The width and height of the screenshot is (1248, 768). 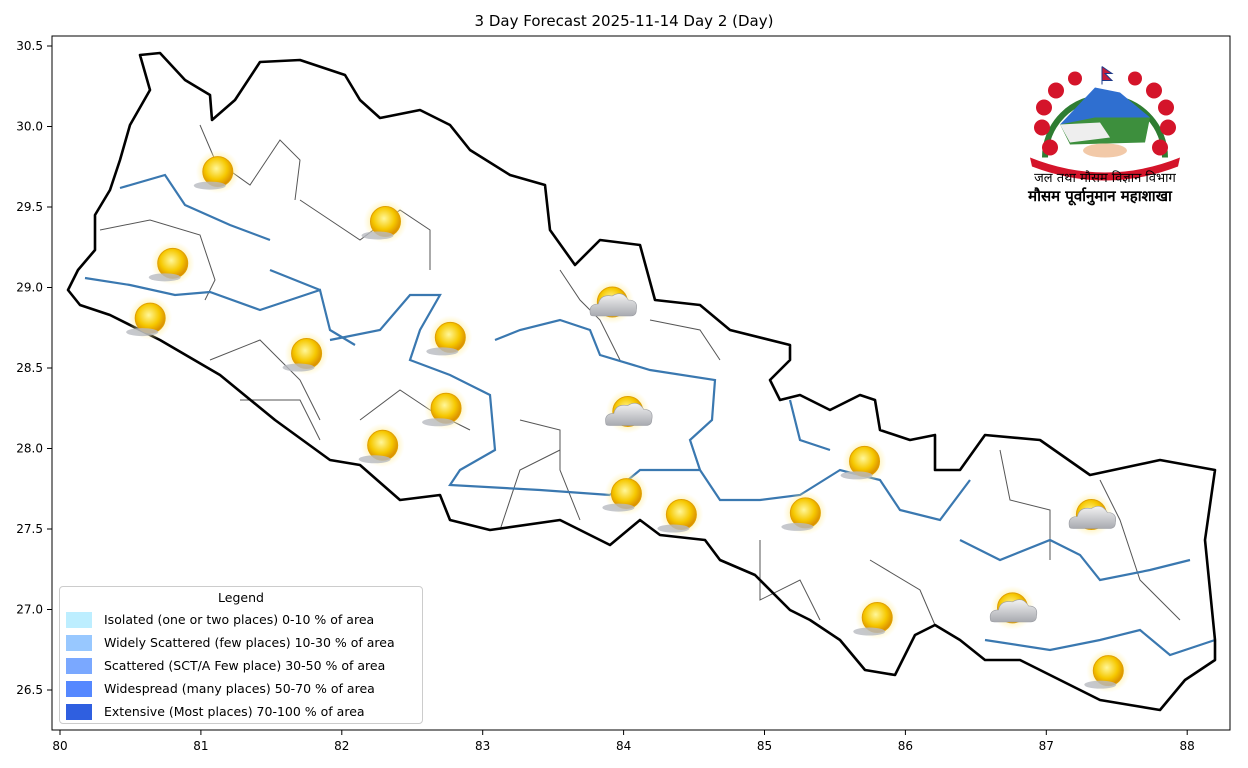 What do you see at coordinates (624, 21) in the screenshot?
I see `map-title: 3 Day Forecast 2025-11-14 Day 2 (Day)` at bounding box center [624, 21].